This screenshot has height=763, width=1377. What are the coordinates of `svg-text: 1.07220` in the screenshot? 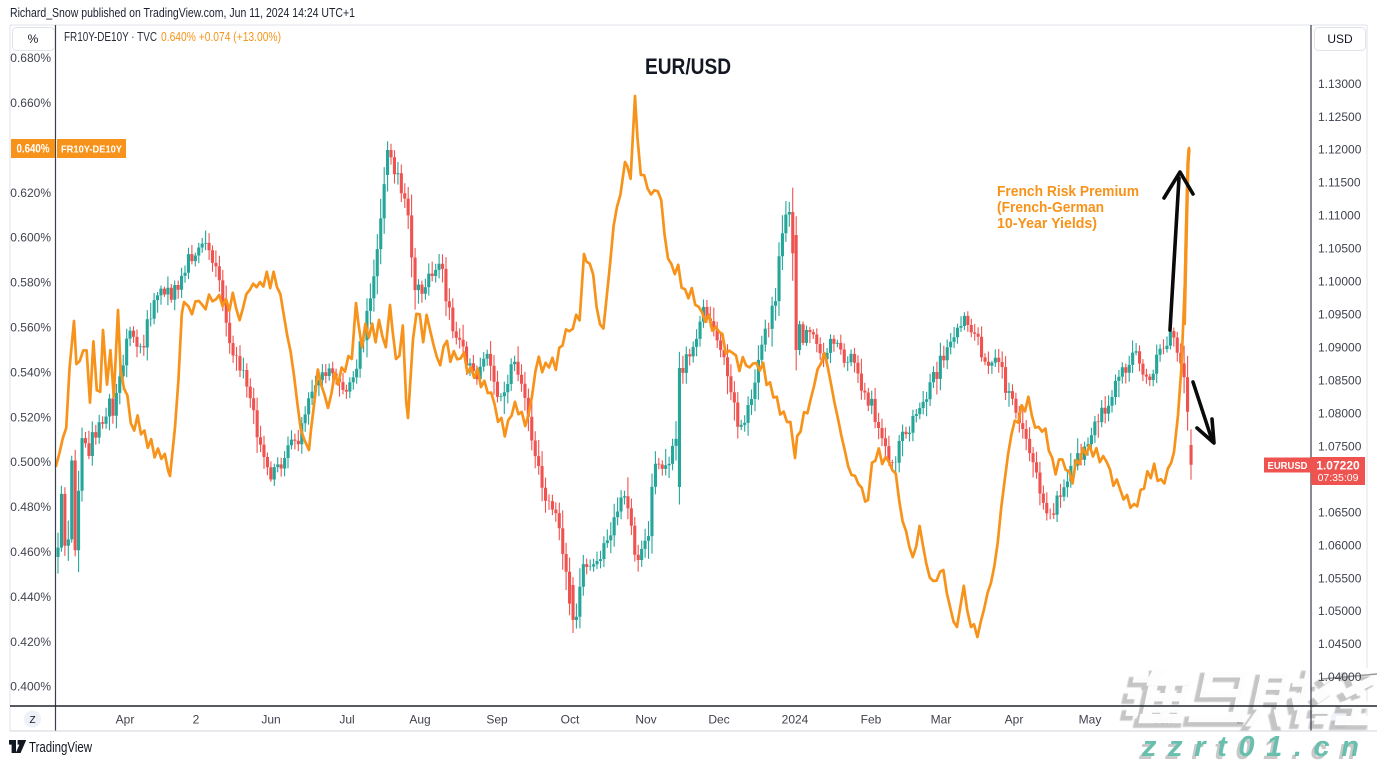 It's located at (1338, 466).